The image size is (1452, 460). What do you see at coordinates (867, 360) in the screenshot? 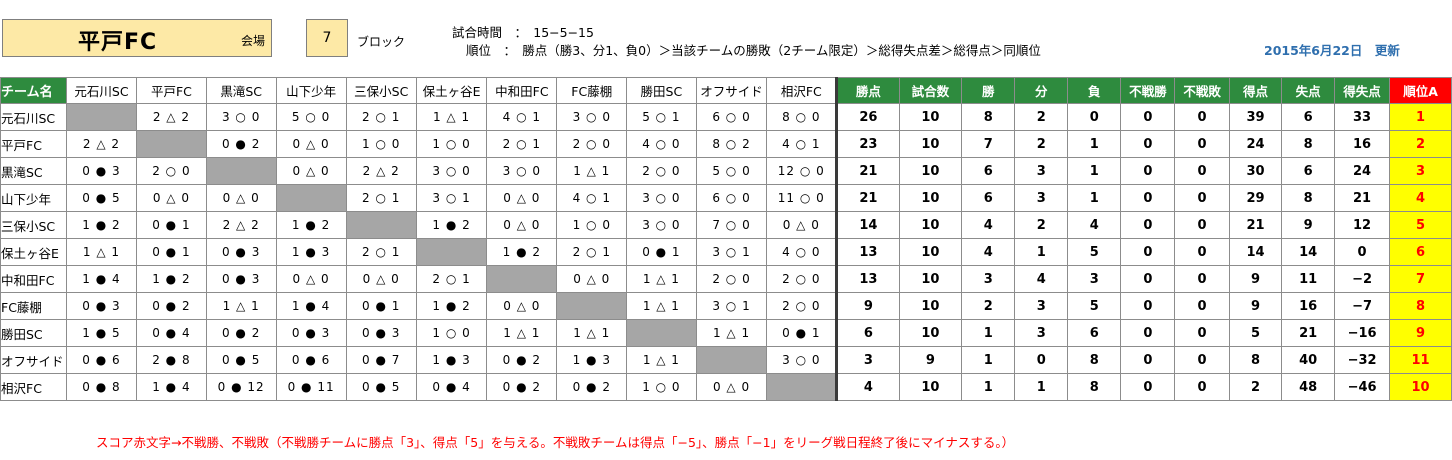
I see `stat-points: 3` at bounding box center [867, 360].